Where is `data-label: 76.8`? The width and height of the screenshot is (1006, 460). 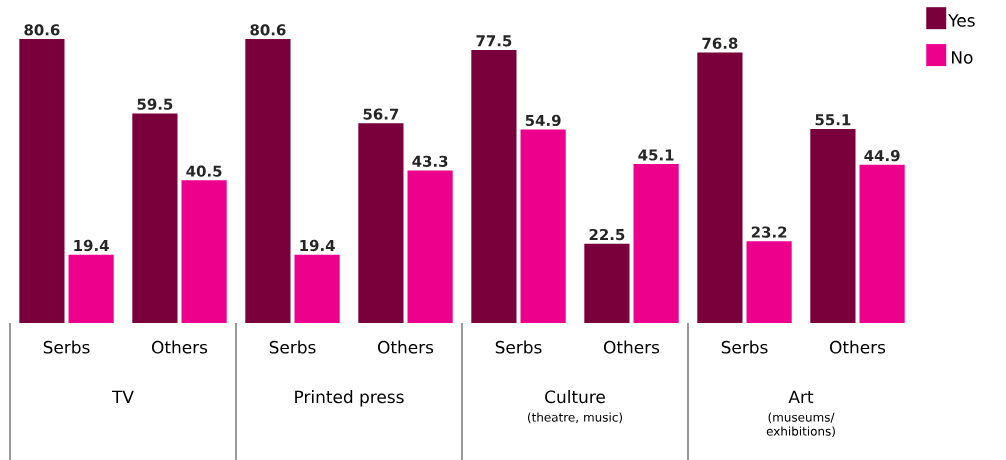
data-label: 76.8 is located at coordinates (720, 43).